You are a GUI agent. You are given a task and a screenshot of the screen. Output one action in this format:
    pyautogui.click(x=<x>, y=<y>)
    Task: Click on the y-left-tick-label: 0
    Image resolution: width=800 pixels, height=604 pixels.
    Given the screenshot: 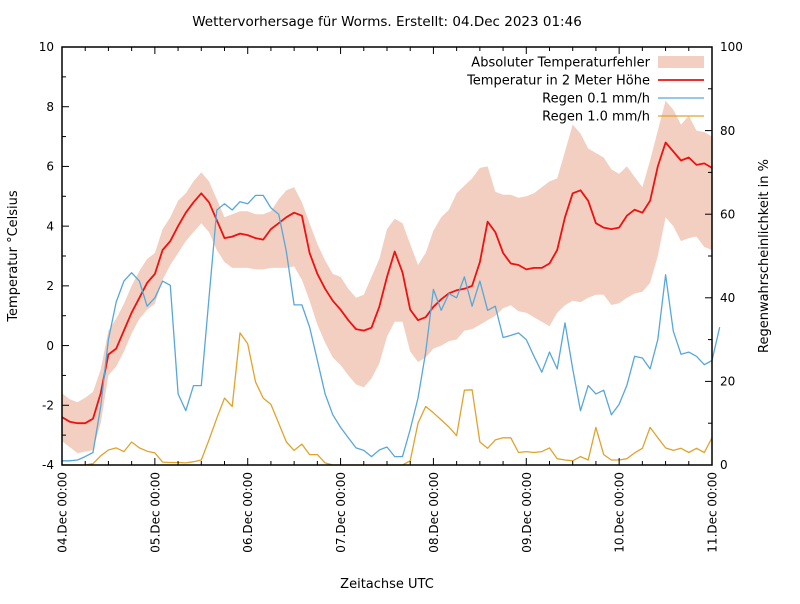 What is the action you would take?
    pyautogui.click(x=50, y=346)
    